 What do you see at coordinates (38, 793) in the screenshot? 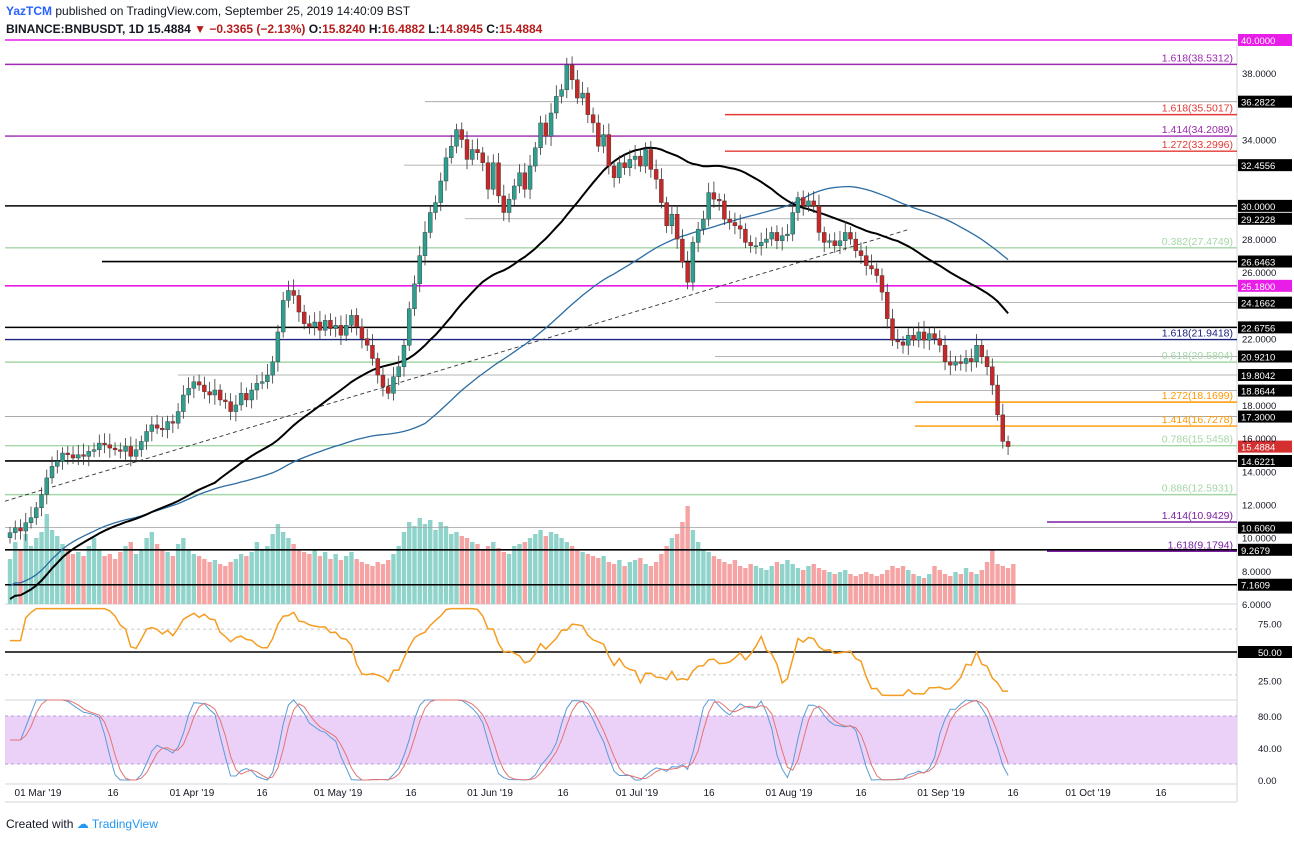
I see `time-tick-label: 01 Mar '19` at bounding box center [38, 793].